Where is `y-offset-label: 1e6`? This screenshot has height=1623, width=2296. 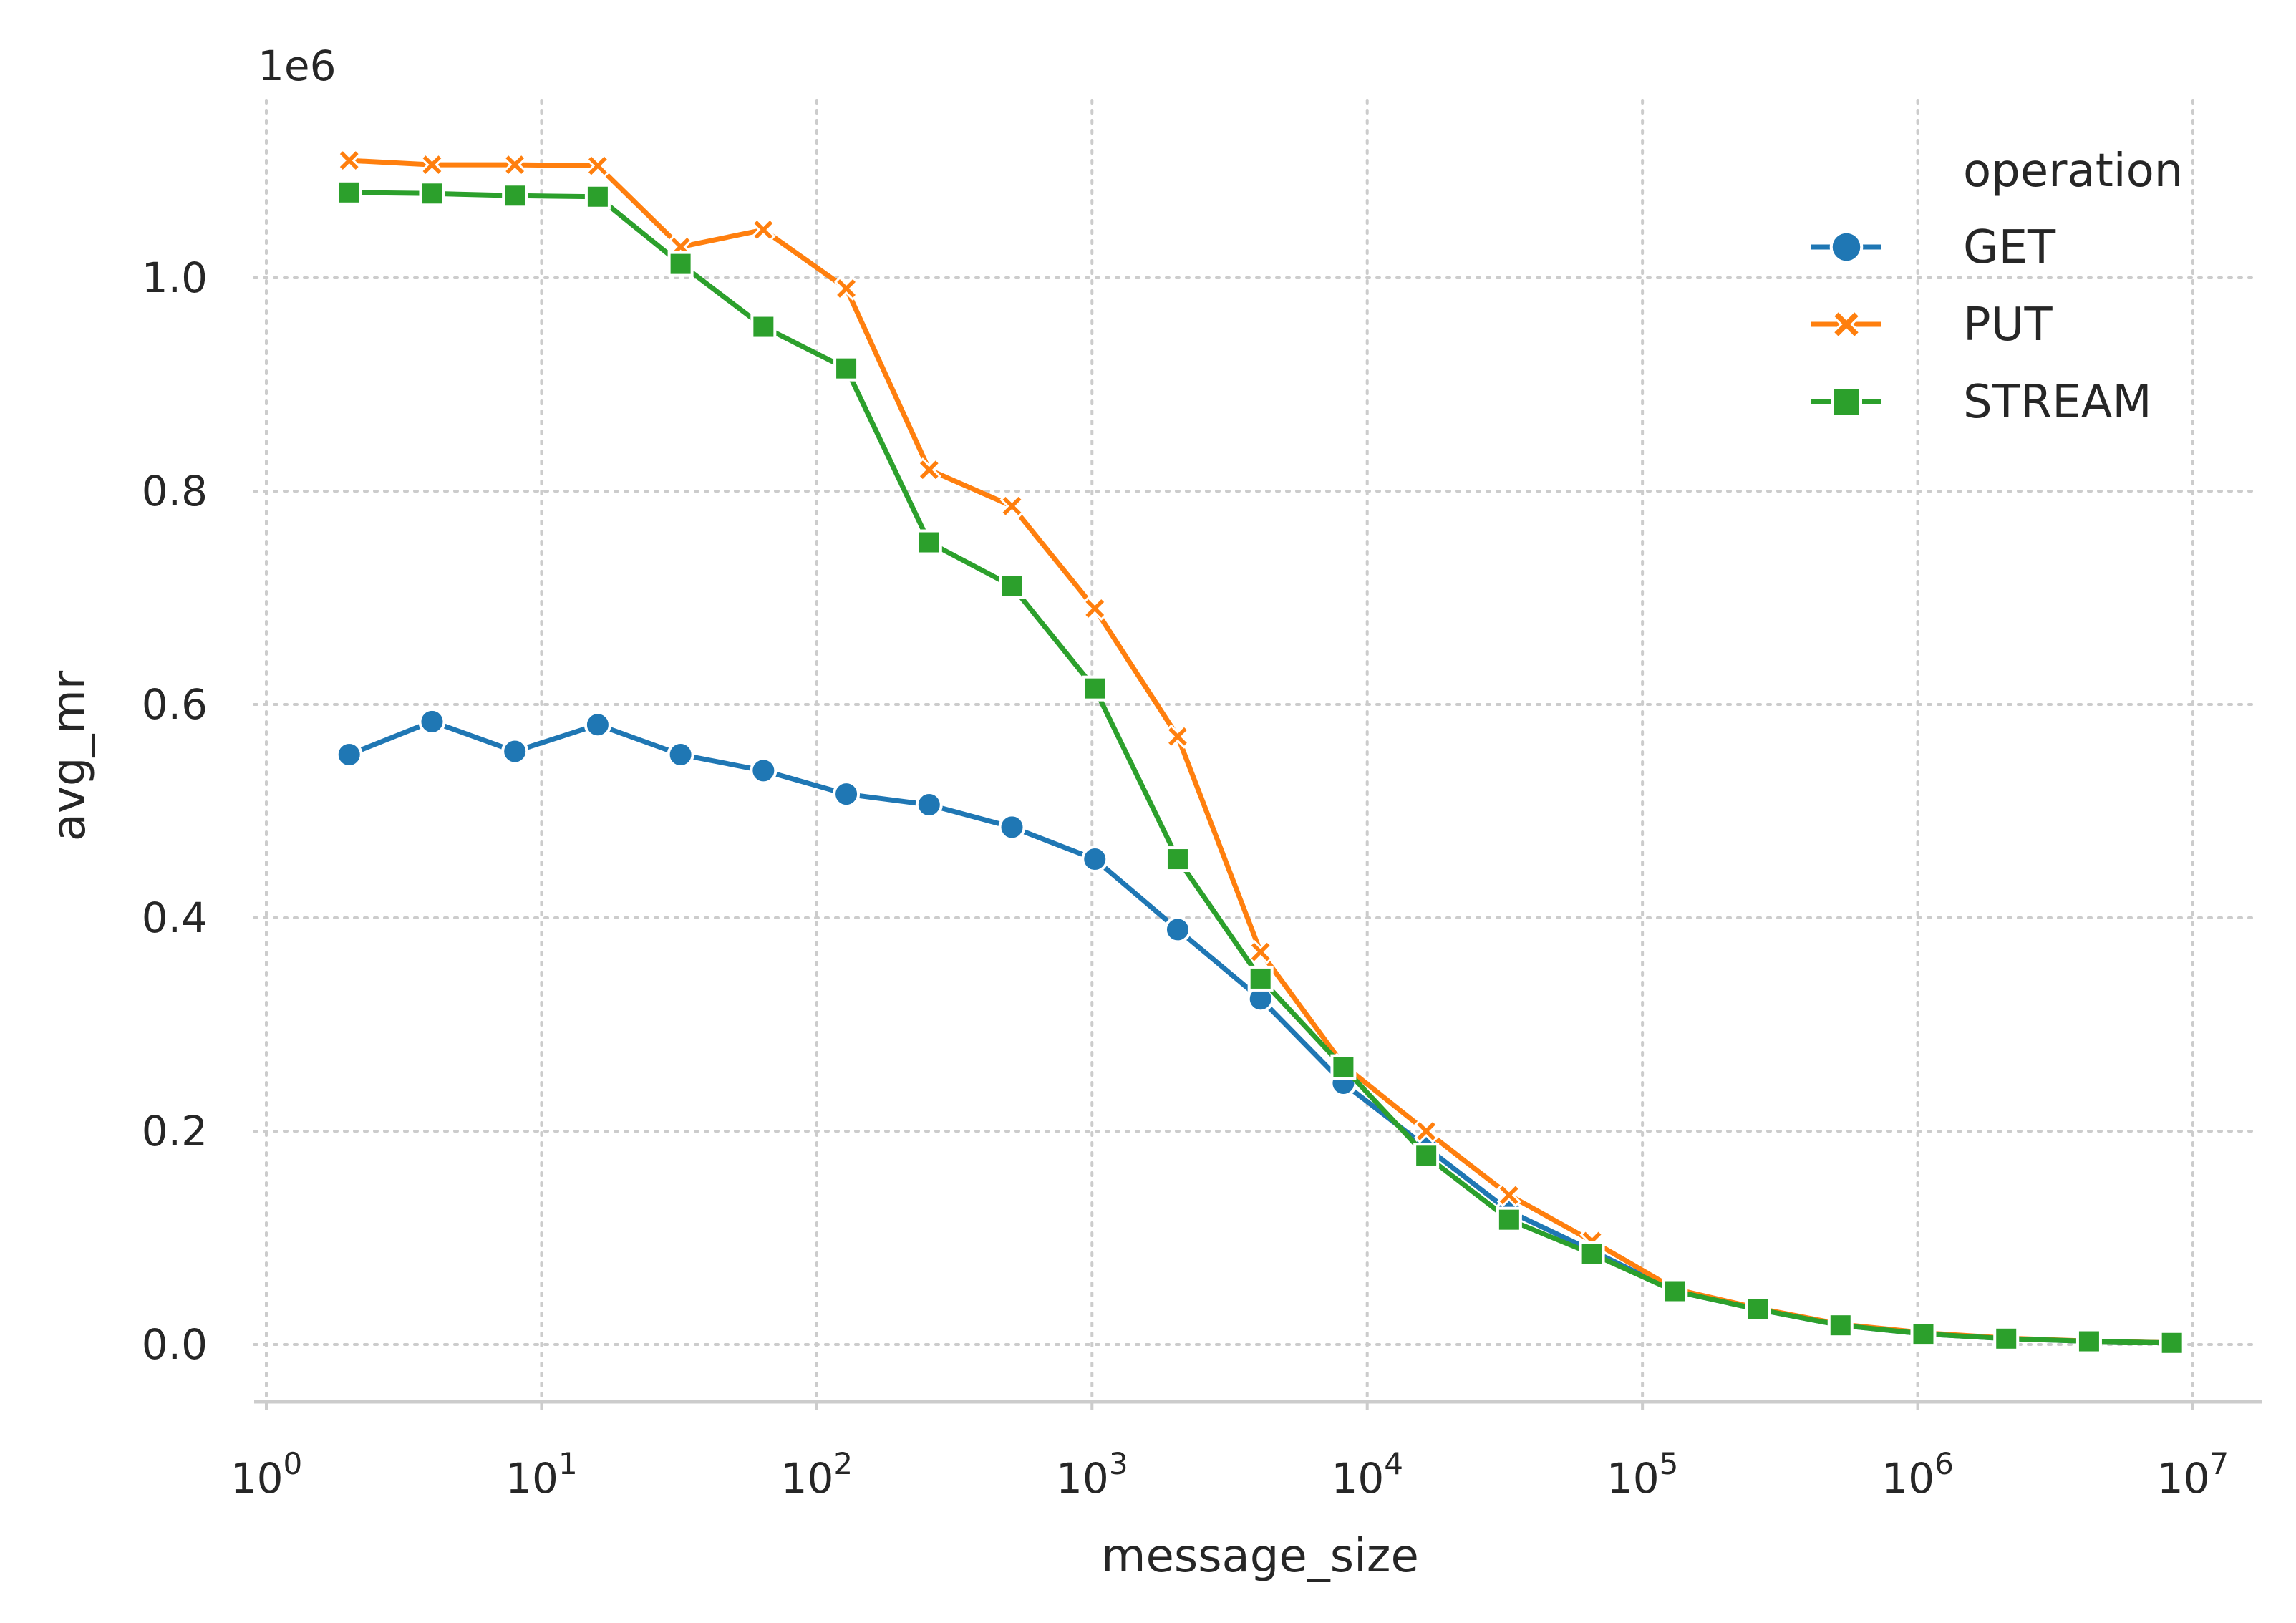 y-offset-label: 1e6 is located at coordinates (297, 66).